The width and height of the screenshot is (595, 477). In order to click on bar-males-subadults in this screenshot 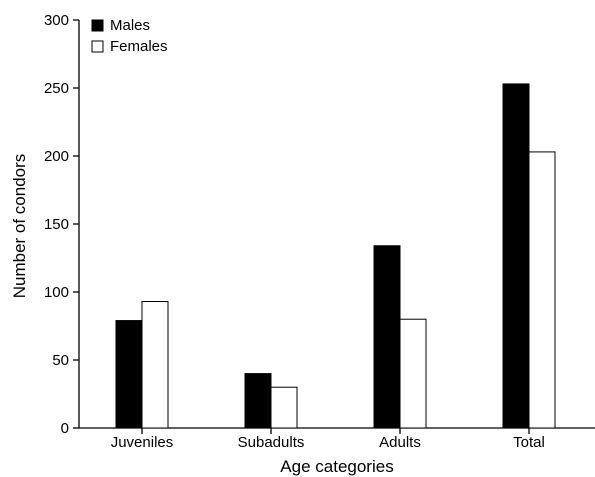, I will do `click(258, 401)`.